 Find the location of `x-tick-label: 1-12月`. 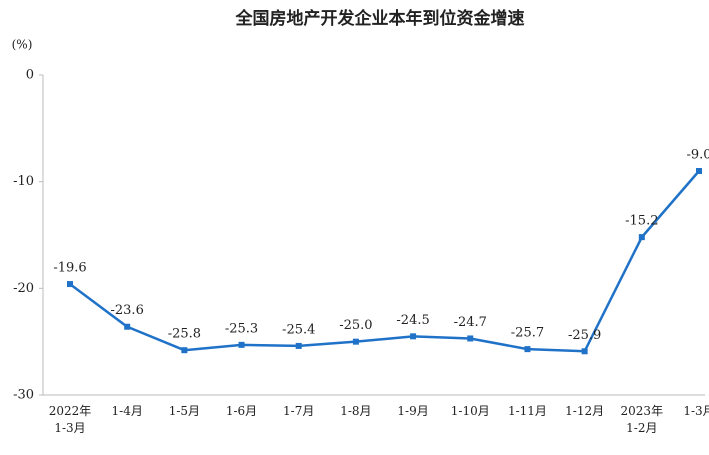

x-tick-label: 1-12月 is located at coordinates (585, 411).